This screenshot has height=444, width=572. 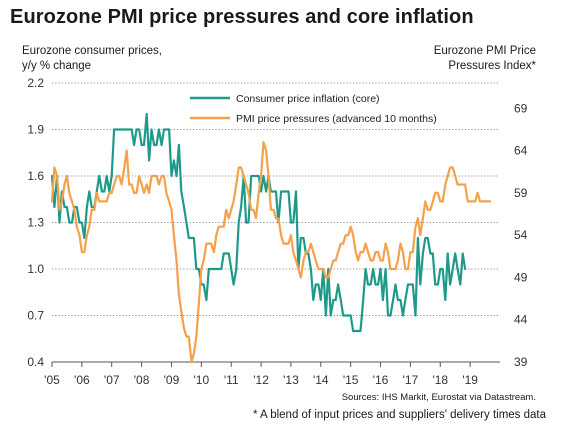 What do you see at coordinates (521, 362) in the screenshot?
I see `right-tick-label: 39` at bounding box center [521, 362].